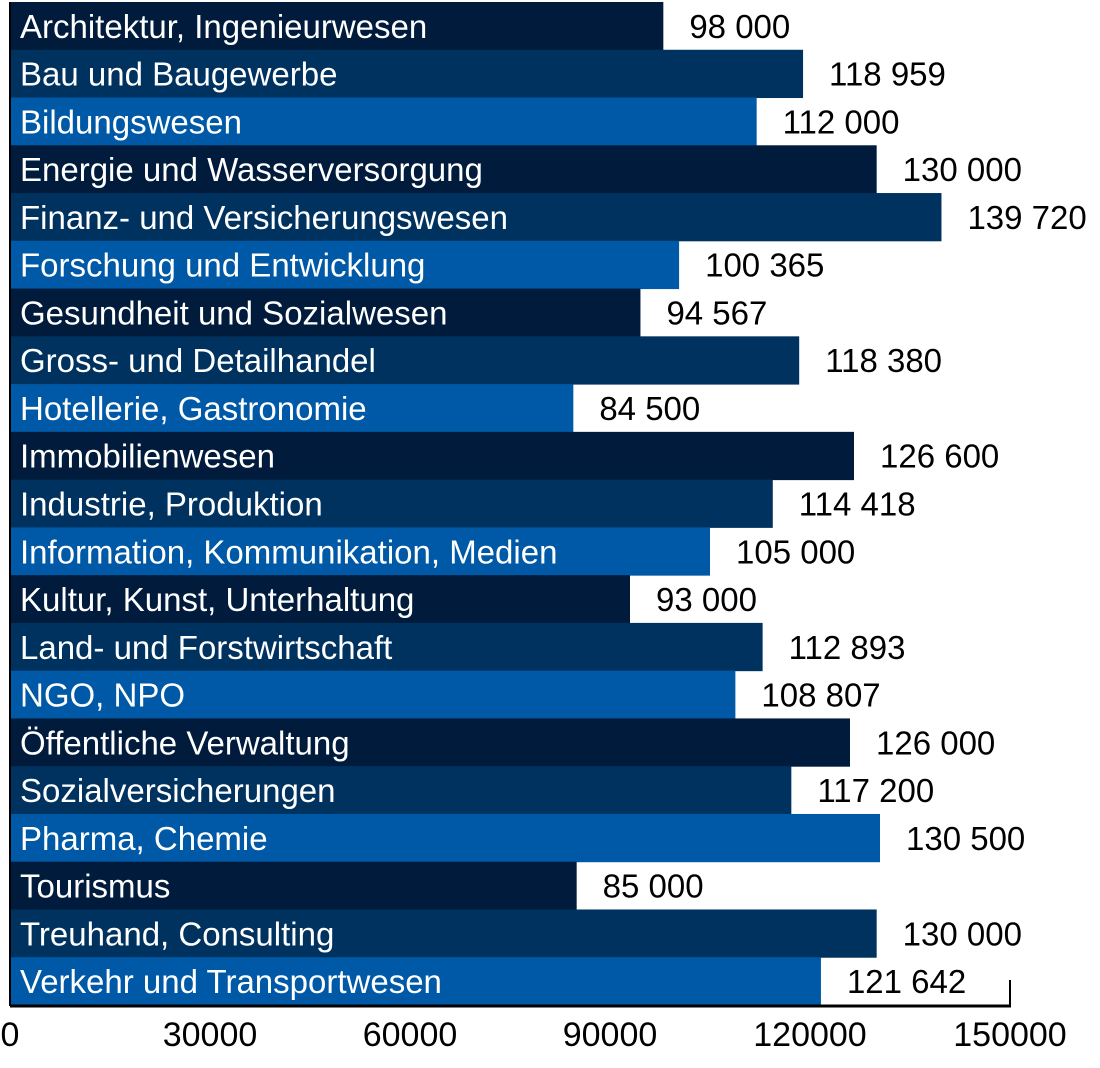 This screenshot has height=1068, width=1100. Describe the element at coordinates (706, 599) in the screenshot. I see `value-label: 93 000` at that location.